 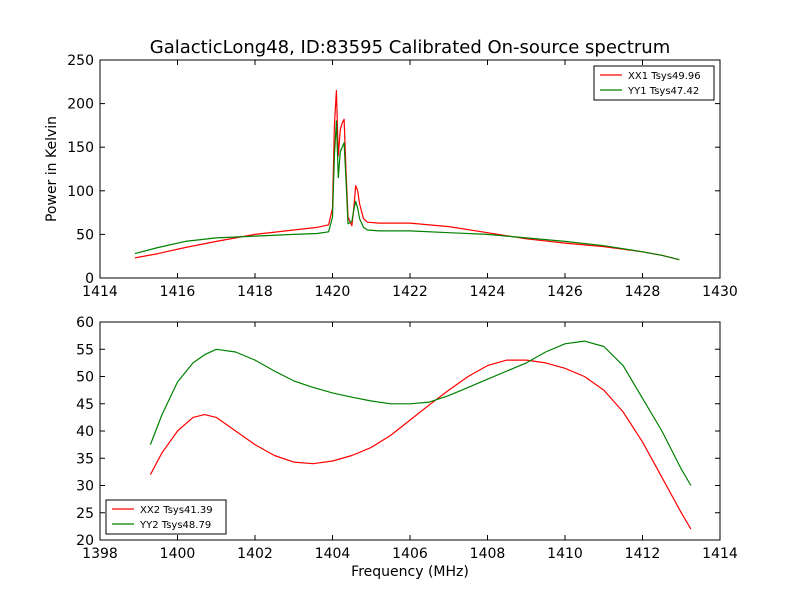 What do you see at coordinates (664, 76) in the screenshot?
I see `legend-label: XX1 Tsys49.96` at bounding box center [664, 76].